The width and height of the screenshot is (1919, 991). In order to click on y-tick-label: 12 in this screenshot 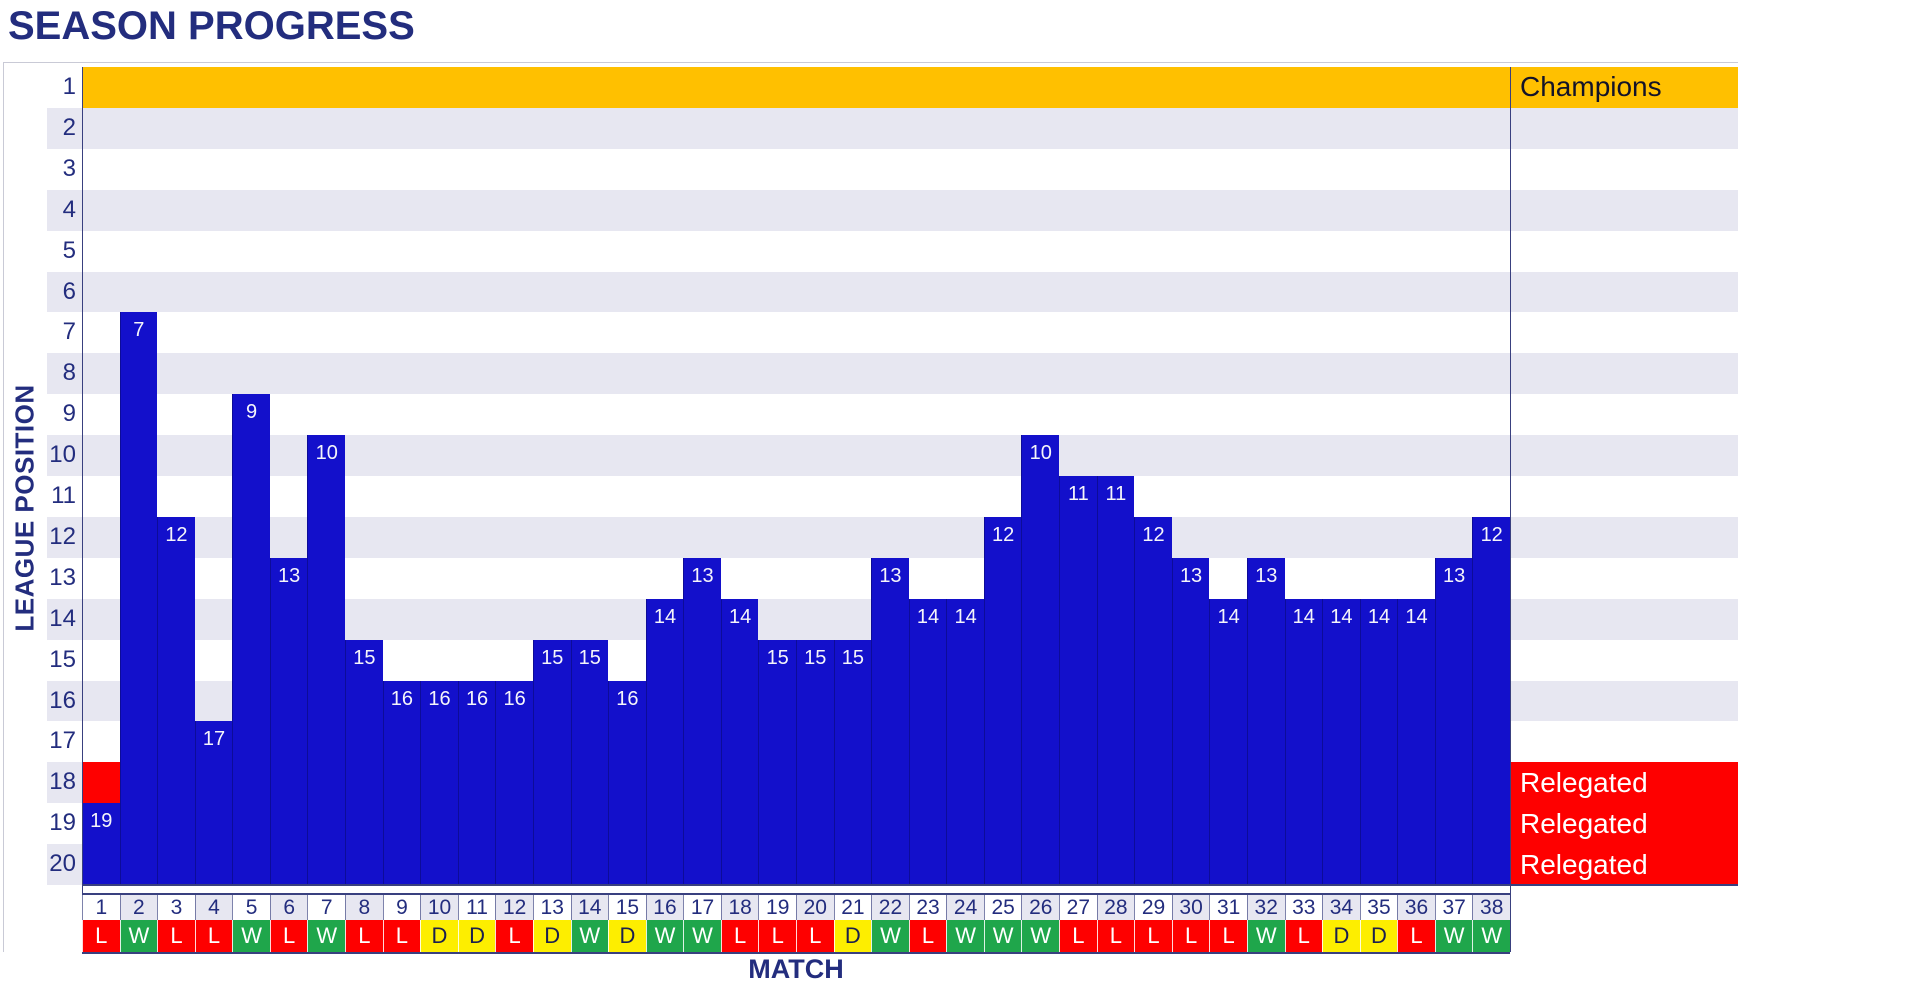, I will do `click(62, 536)`.